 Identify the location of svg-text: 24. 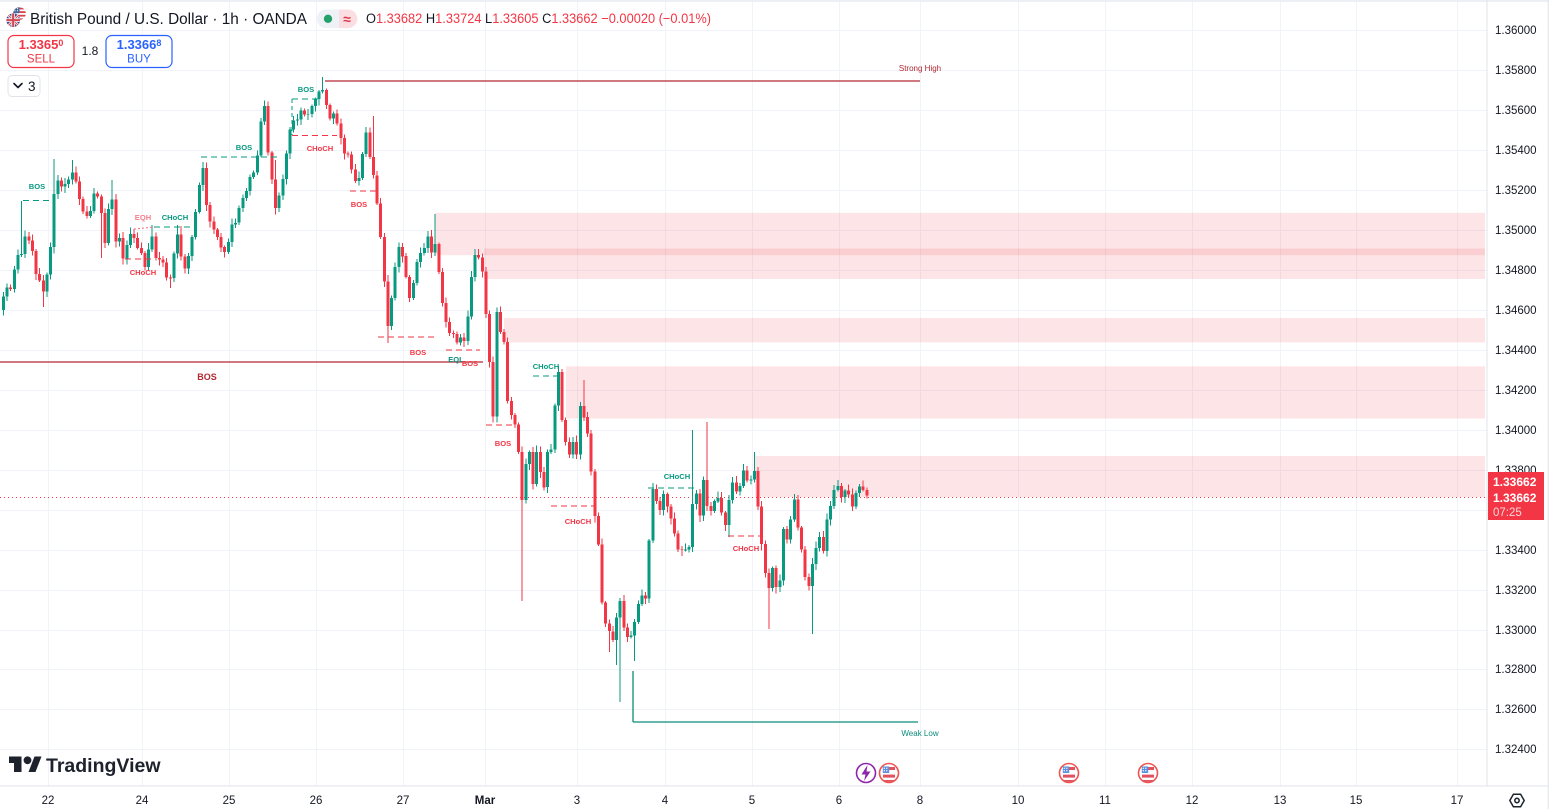
(142, 801).